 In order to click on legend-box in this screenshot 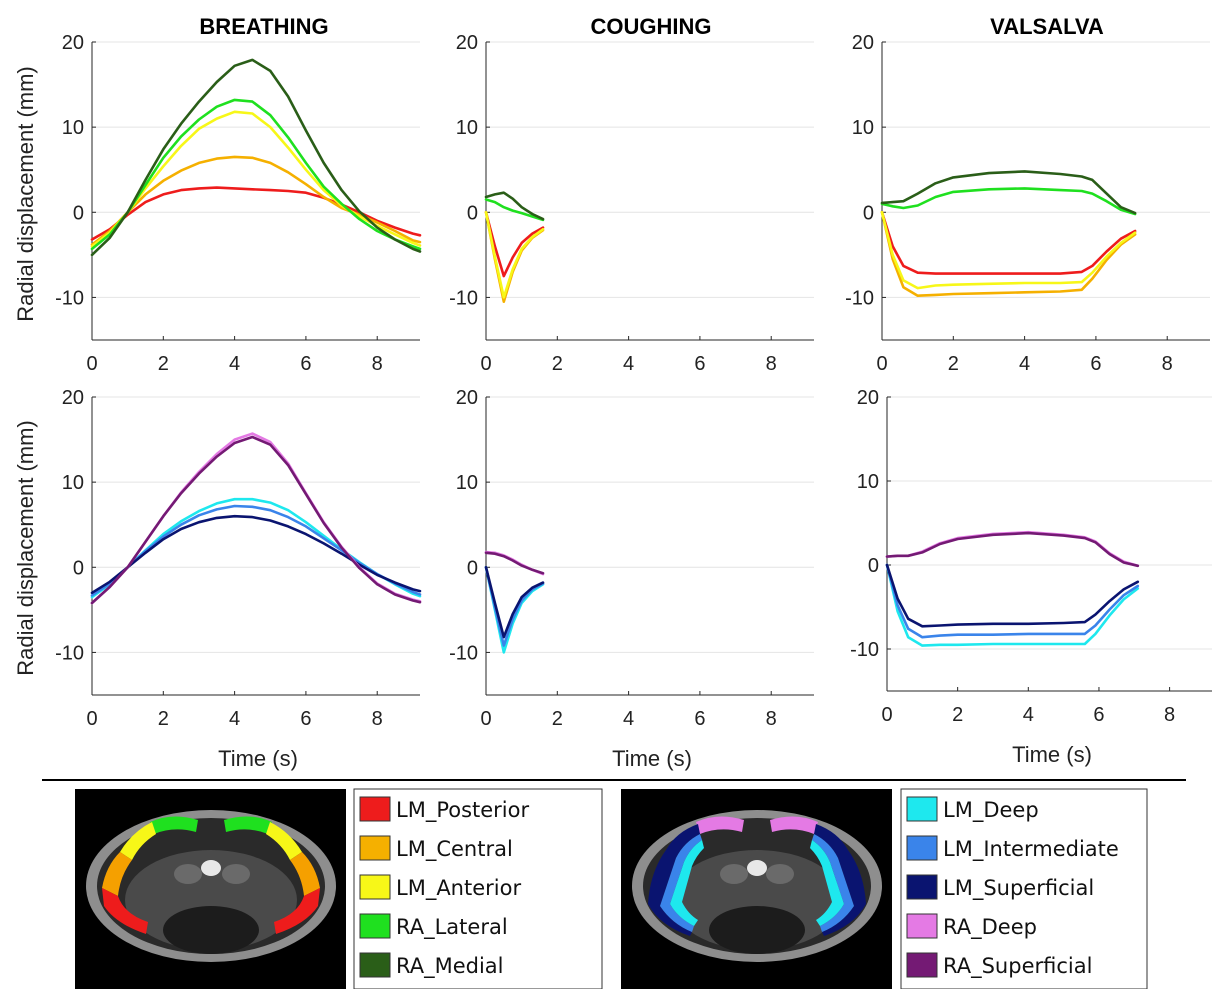, I will do `click(1024, 888)`.